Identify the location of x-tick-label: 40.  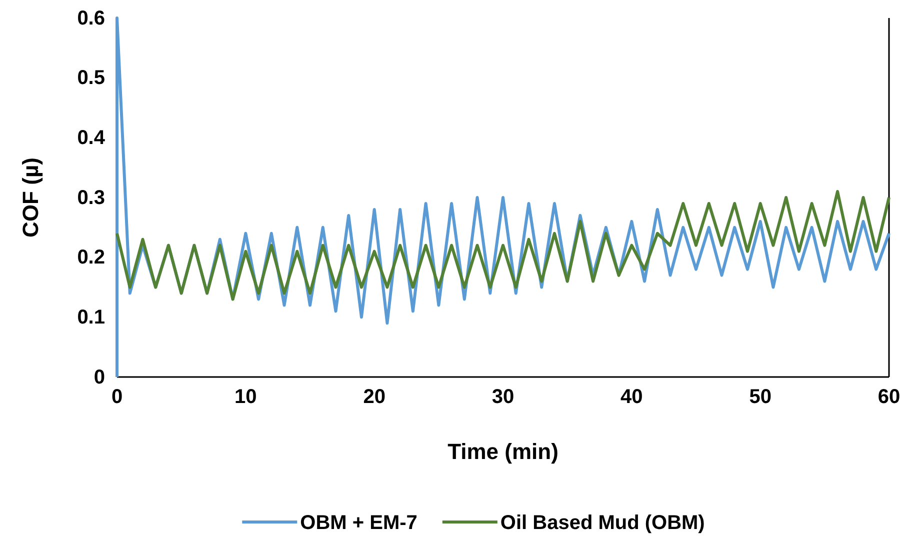
(631, 397).